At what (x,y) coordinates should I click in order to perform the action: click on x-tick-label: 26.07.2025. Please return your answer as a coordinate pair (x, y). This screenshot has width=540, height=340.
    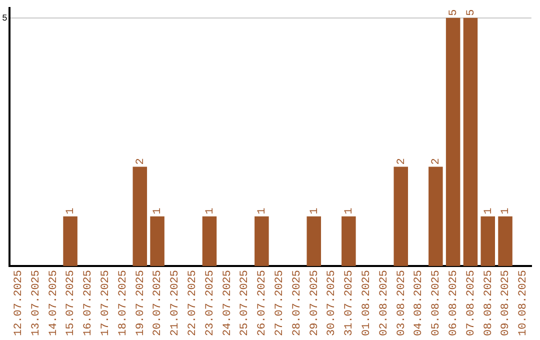
    Looking at the image, I should click on (262, 303).